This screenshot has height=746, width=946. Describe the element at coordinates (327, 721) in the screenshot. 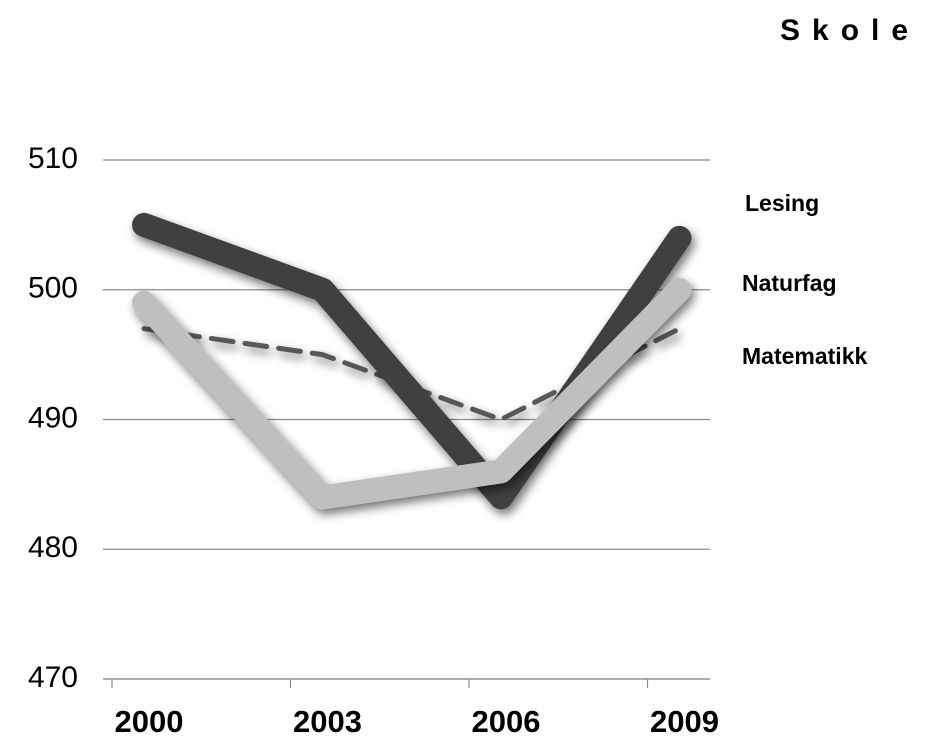

I see `x-tick-label: 2003` at that location.